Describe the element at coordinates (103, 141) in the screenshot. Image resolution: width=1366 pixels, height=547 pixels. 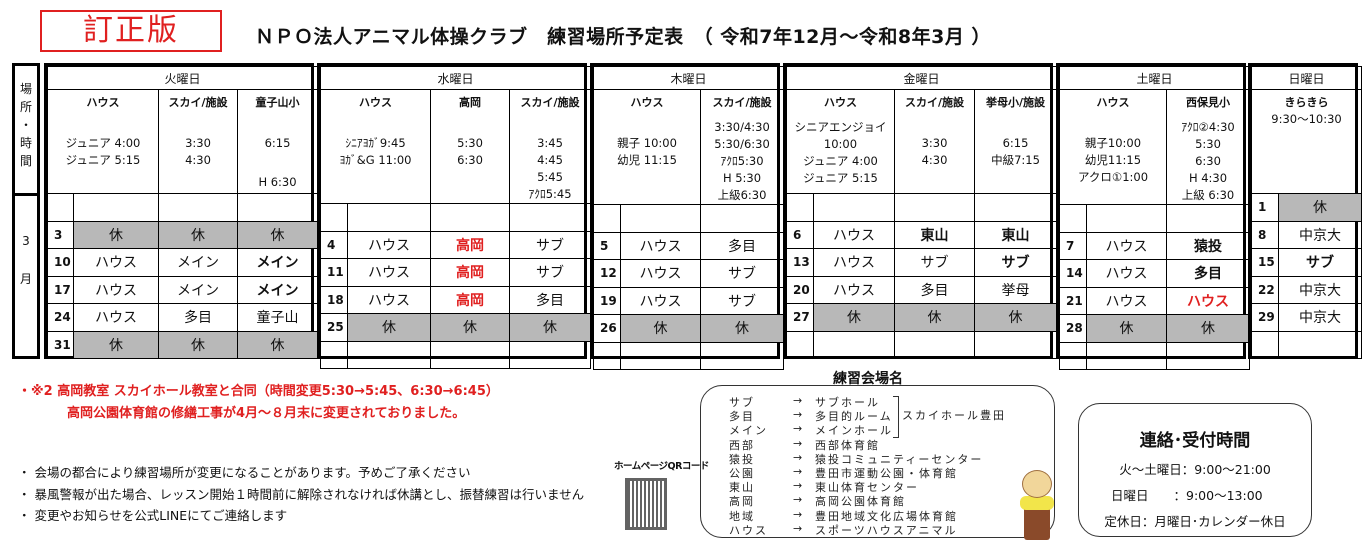
I see `venue-column-header: ハウス ジュニア 4:00 ジュニア 5:15` at that location.